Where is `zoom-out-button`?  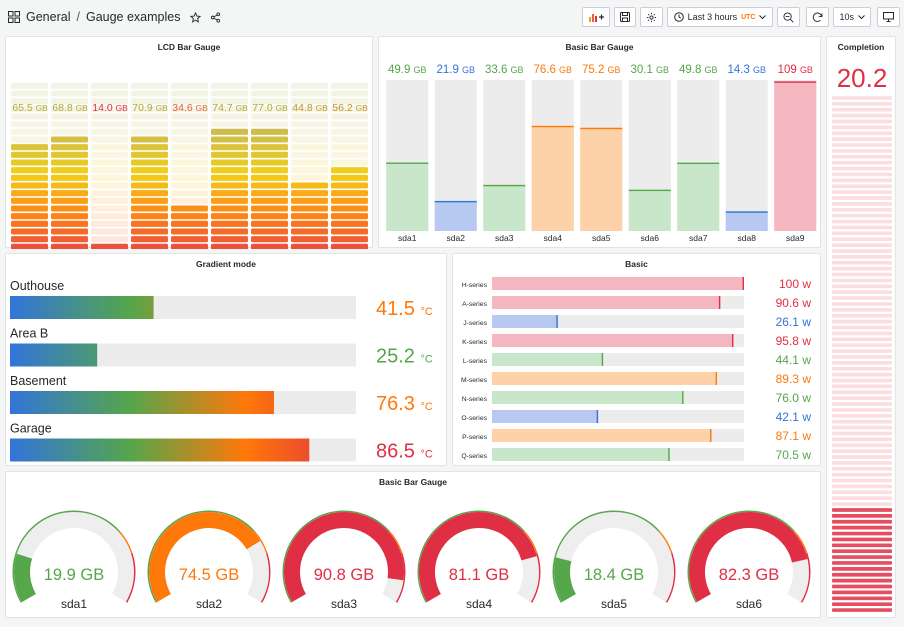
zoom-out-button is located at coordinates (789, 17).